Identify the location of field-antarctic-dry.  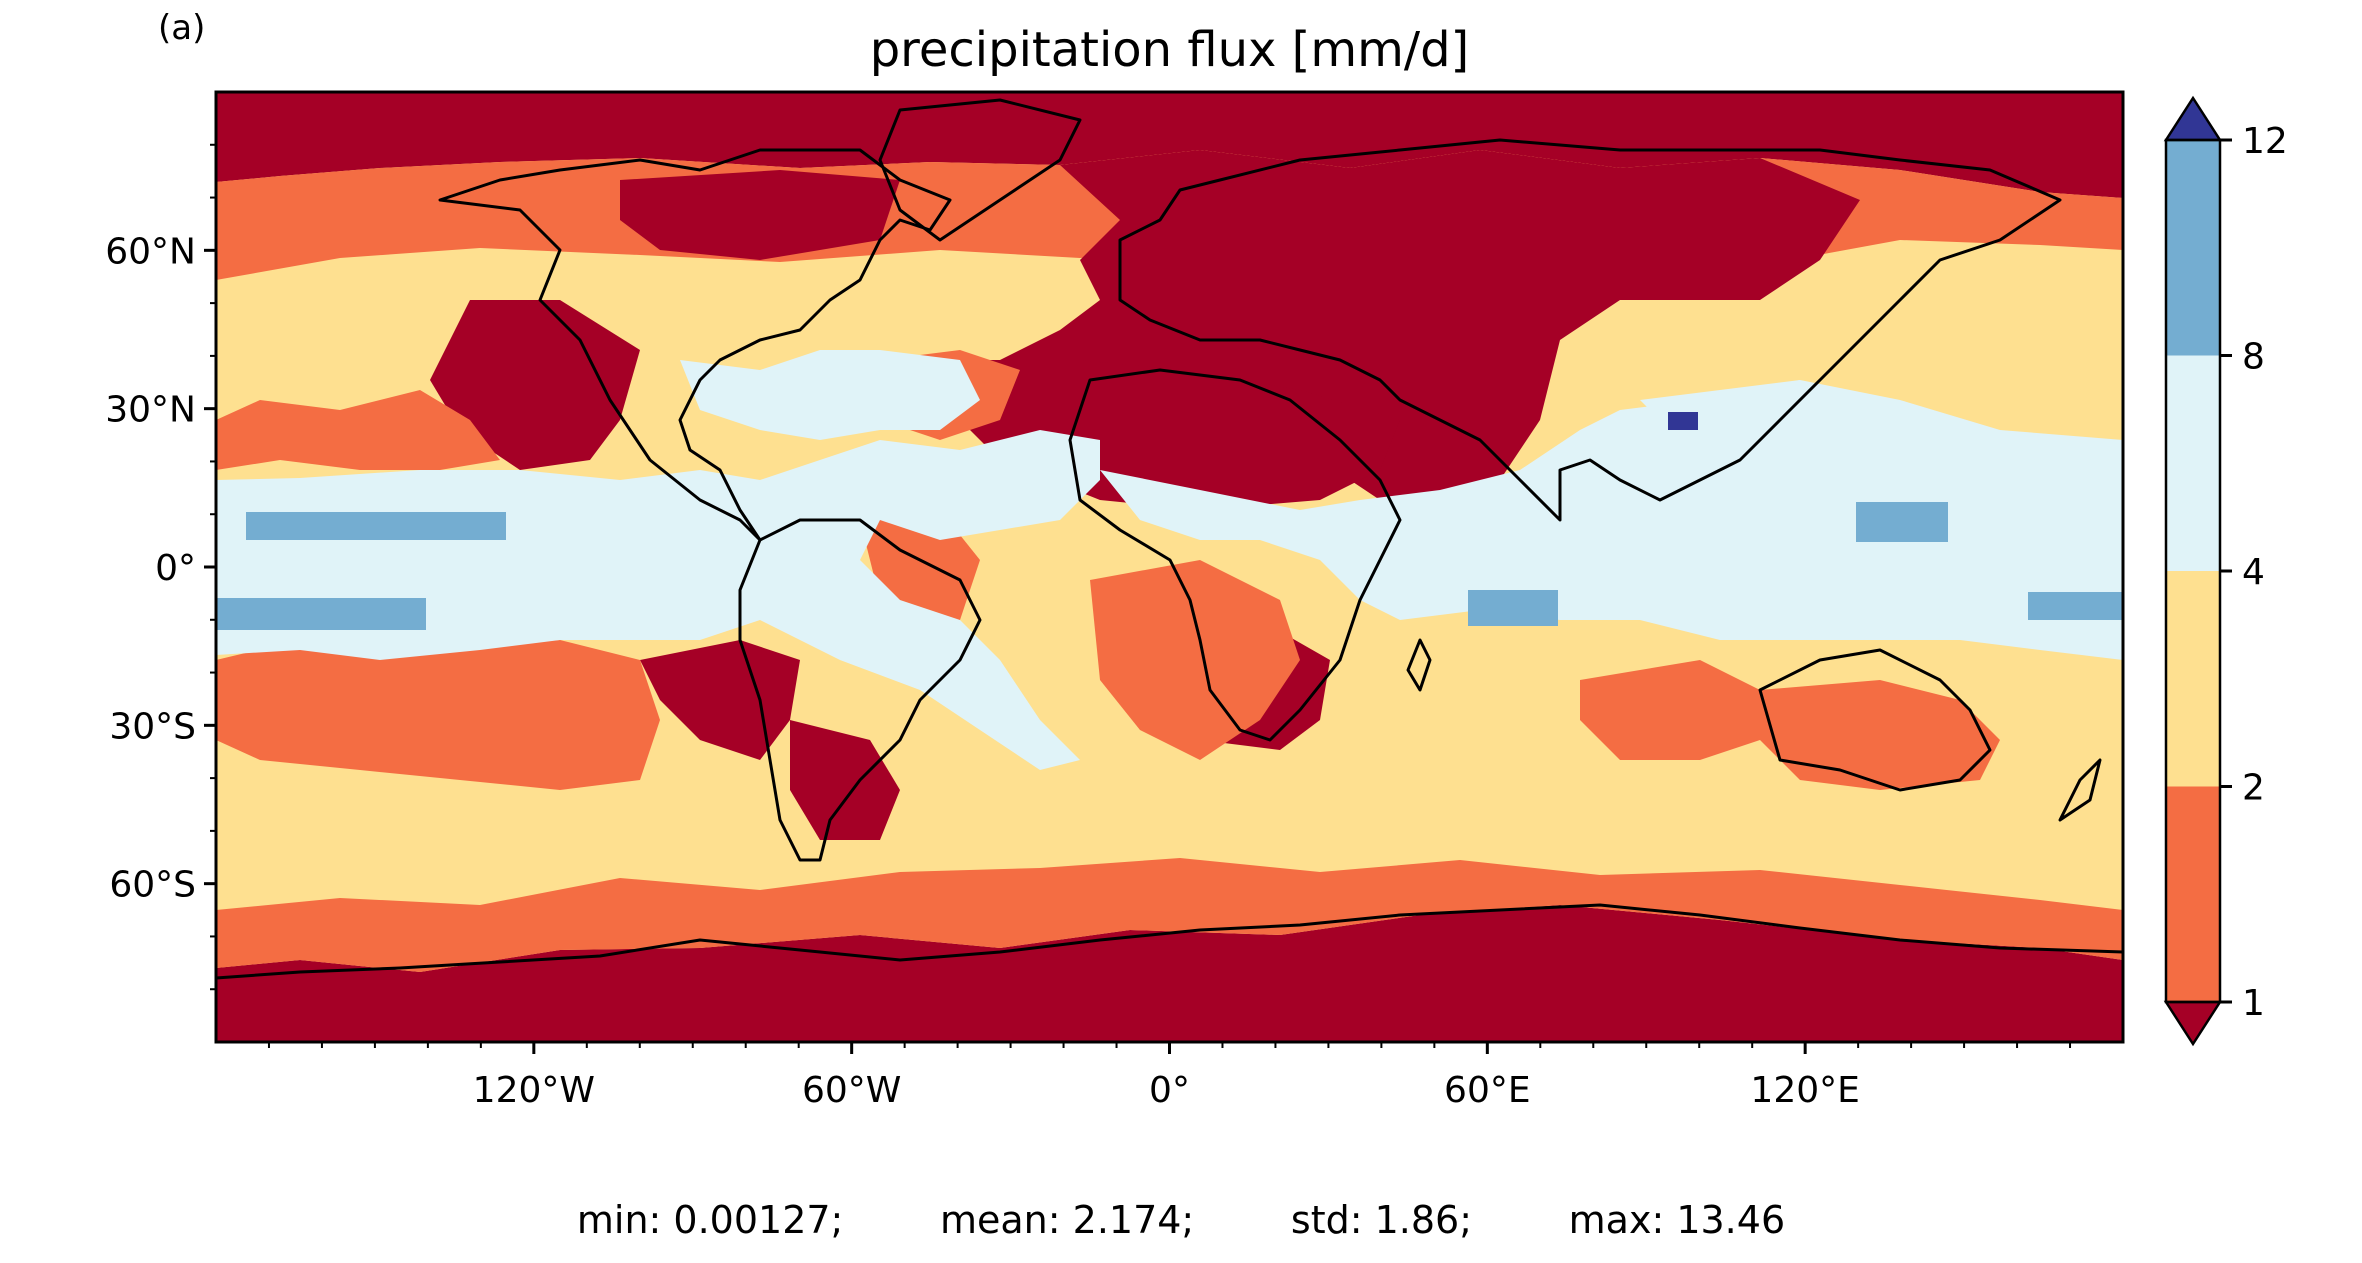
(1169, 973).